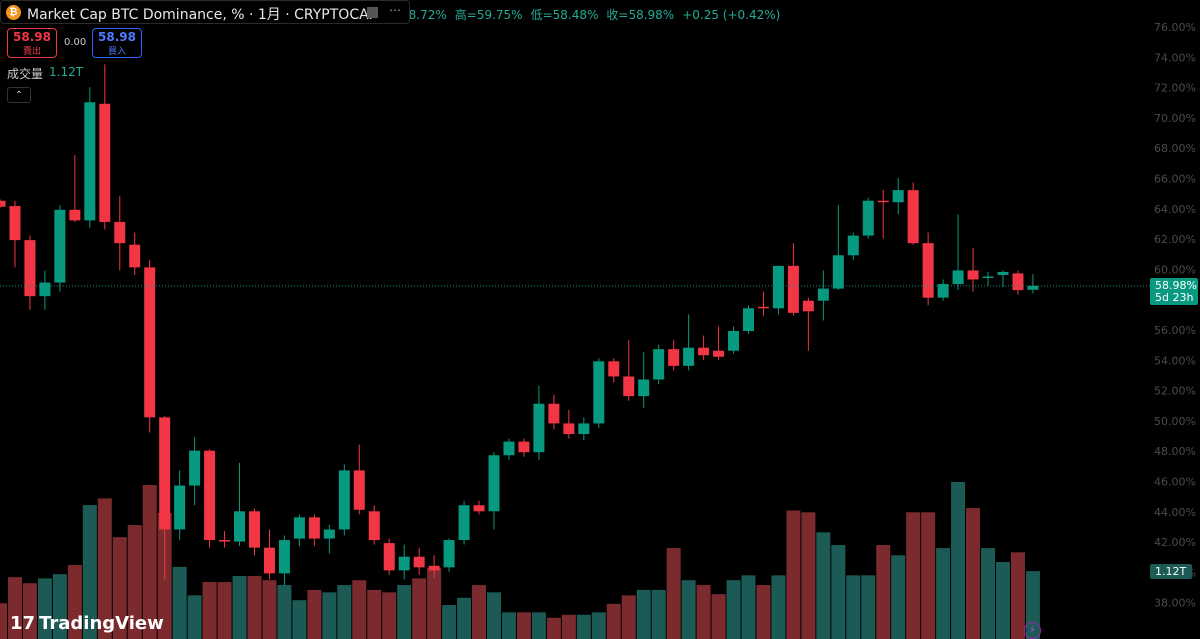  I want to click on y-tick-label: 46.00%, so click(1175, 482).